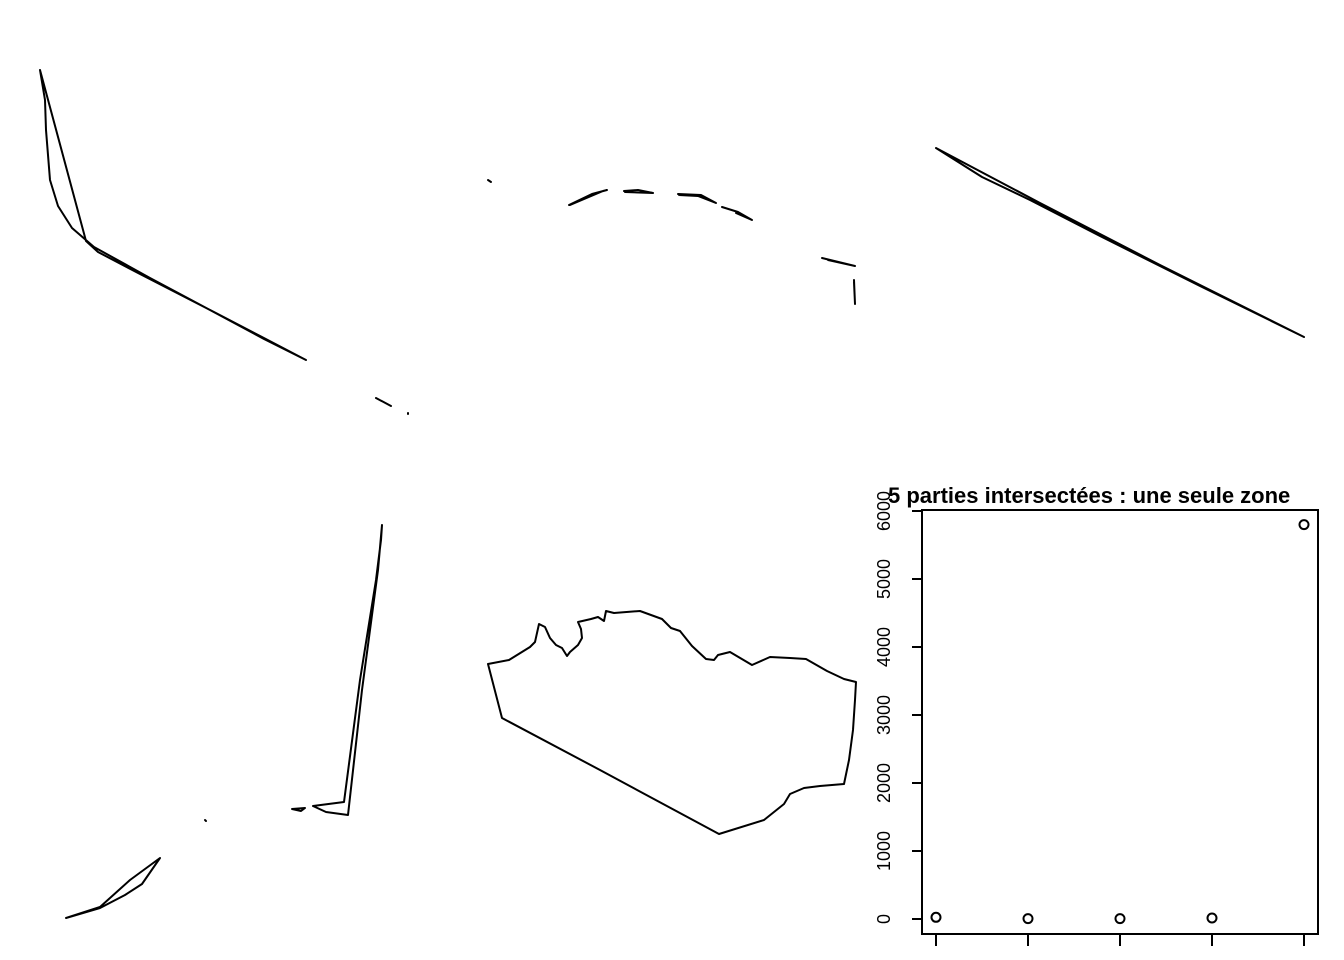  Describe the element at coordinates (884, 851) in the screenshot. I see `y-tick-label: 1000` at that location.